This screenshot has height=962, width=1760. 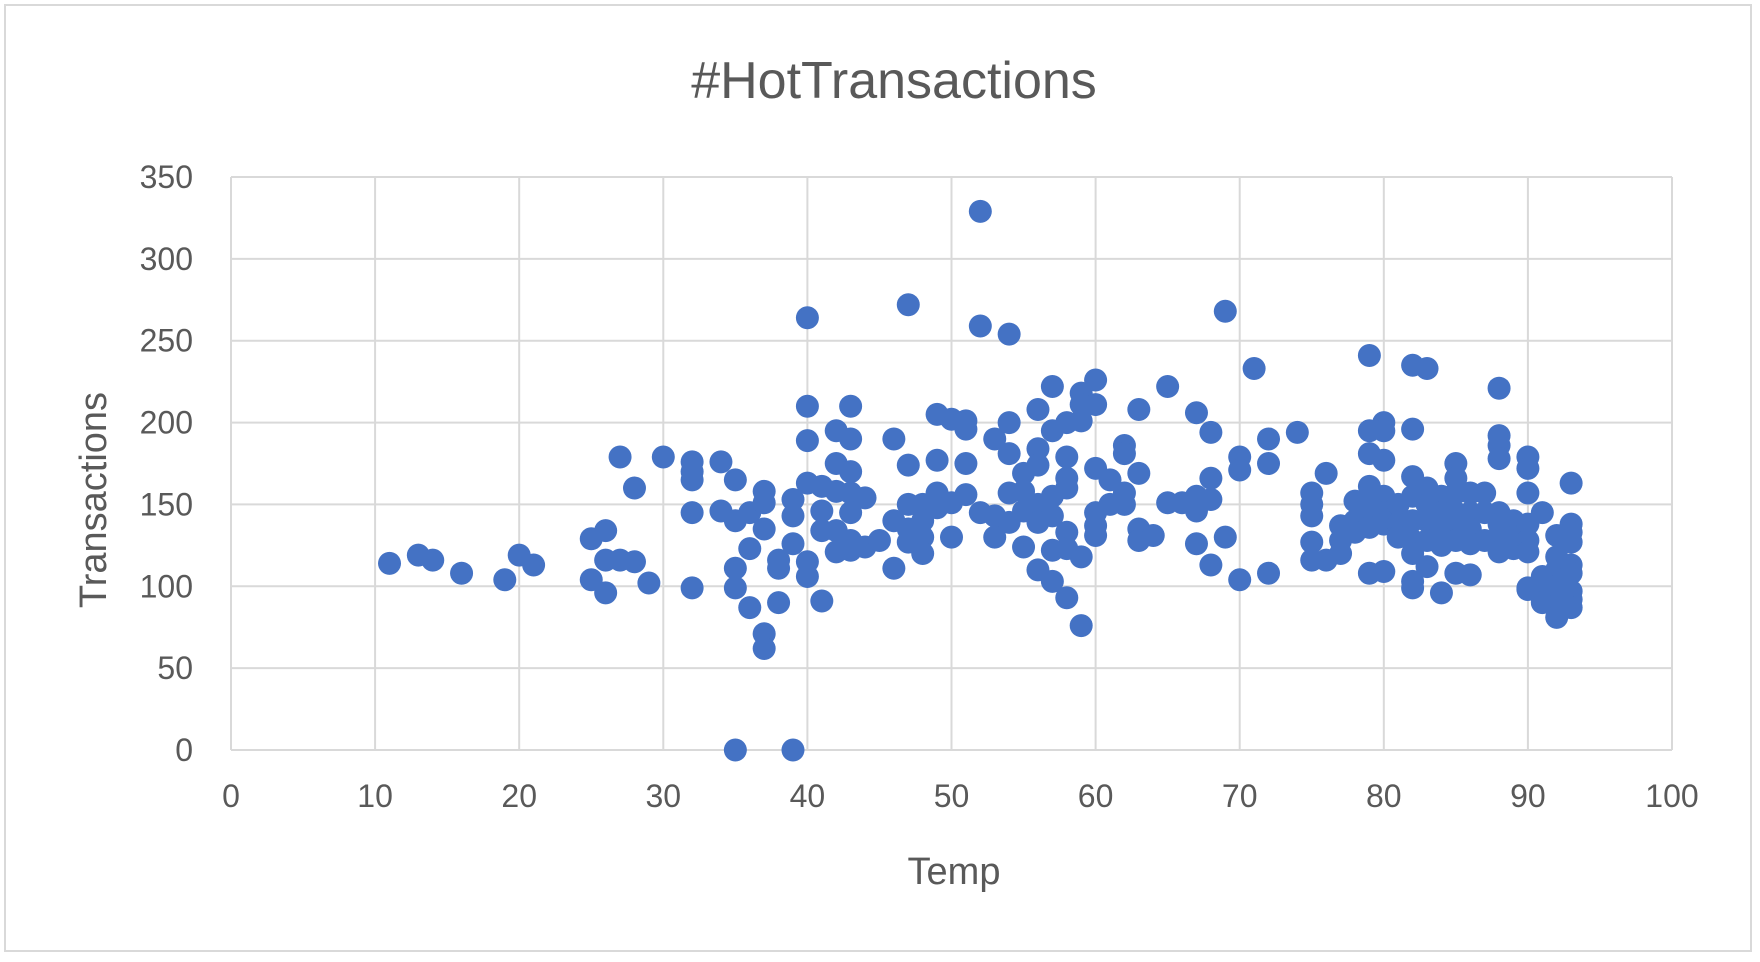 What do you see at coordinates (166, 463) in the screenshot?
I see `y-tick-labels: 0 50 100 150 200 250 300 350` at bounding box center [166, 463].